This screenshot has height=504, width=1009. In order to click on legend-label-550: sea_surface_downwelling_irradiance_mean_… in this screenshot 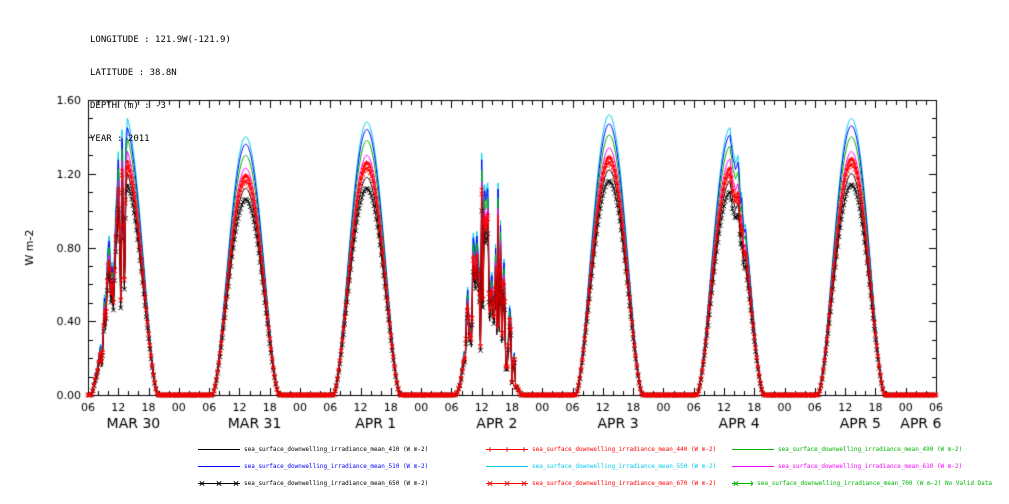, I will do `click(624, 466)`.